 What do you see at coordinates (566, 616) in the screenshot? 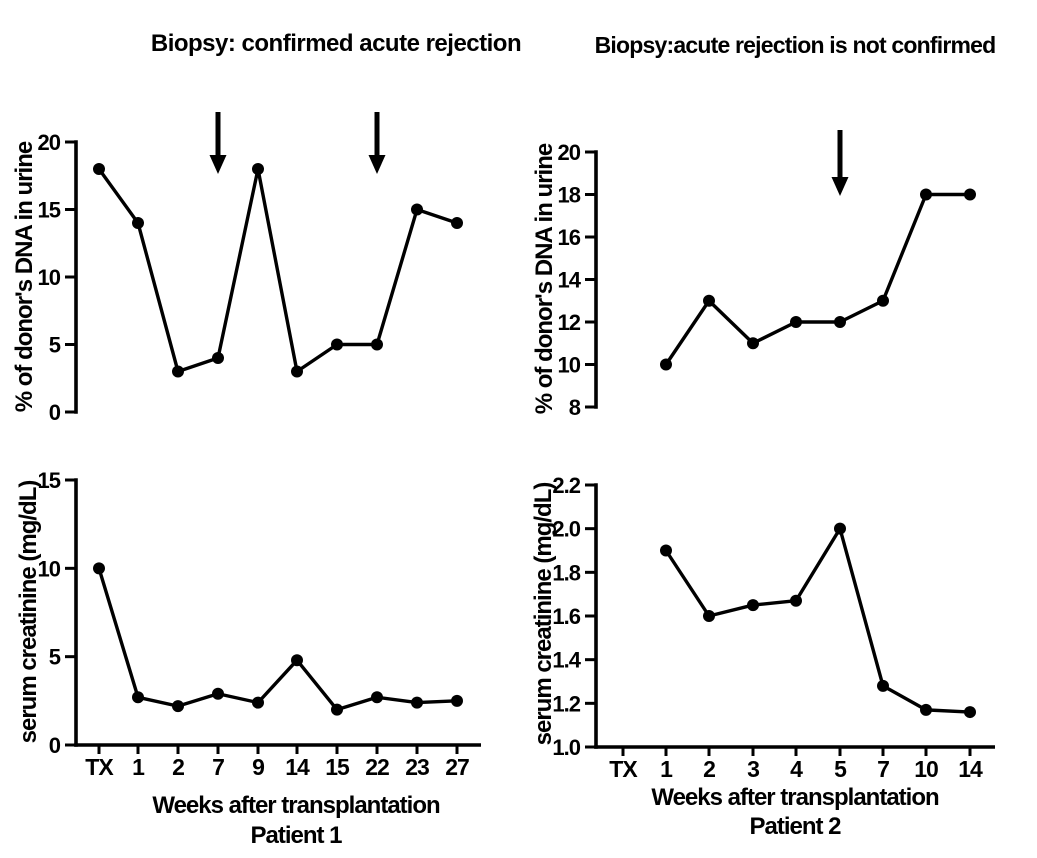
I see `y-tick-label: 1.6` at bounding box center [566, 616].